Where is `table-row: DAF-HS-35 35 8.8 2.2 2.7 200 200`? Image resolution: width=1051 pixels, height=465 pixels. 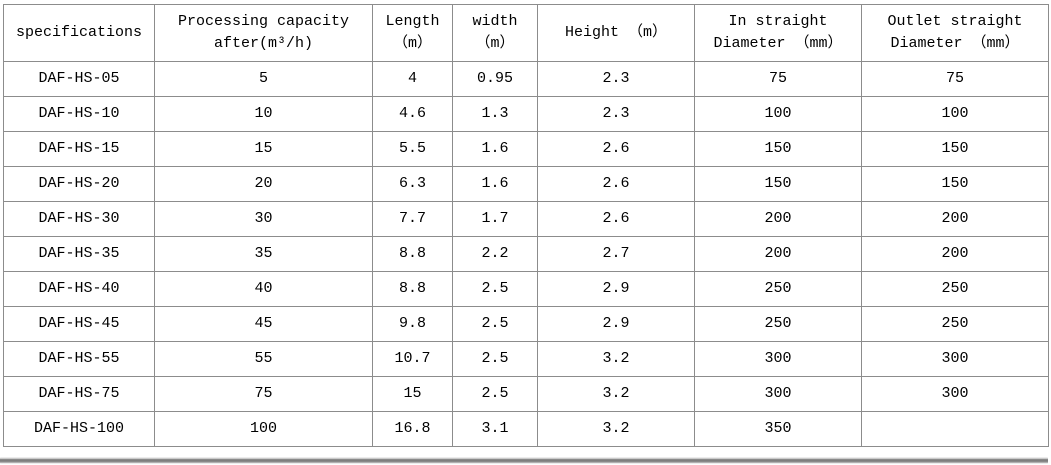
table-row: DAF-HS-35 35 8.8 2.2 2.7 200 200 is located at coordinates (526, 254).